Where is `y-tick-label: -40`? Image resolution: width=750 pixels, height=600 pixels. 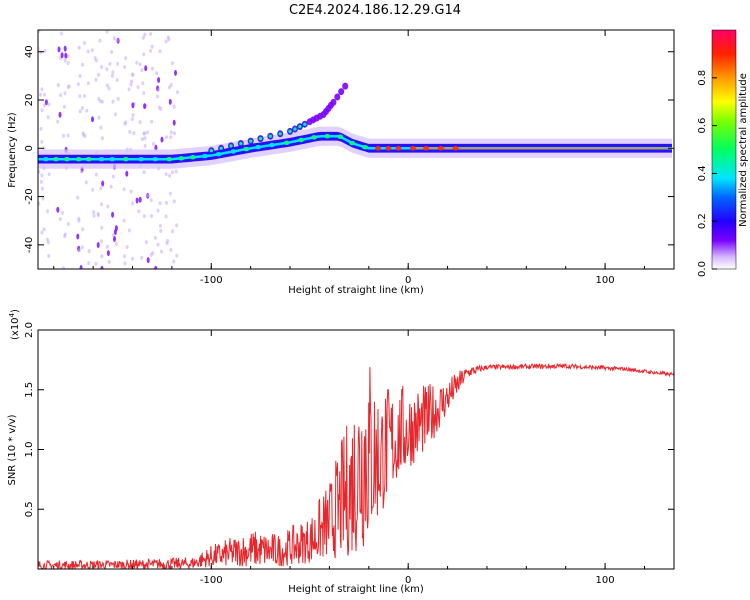 y-tick-label: -40 is located at coordinates (29, 245).